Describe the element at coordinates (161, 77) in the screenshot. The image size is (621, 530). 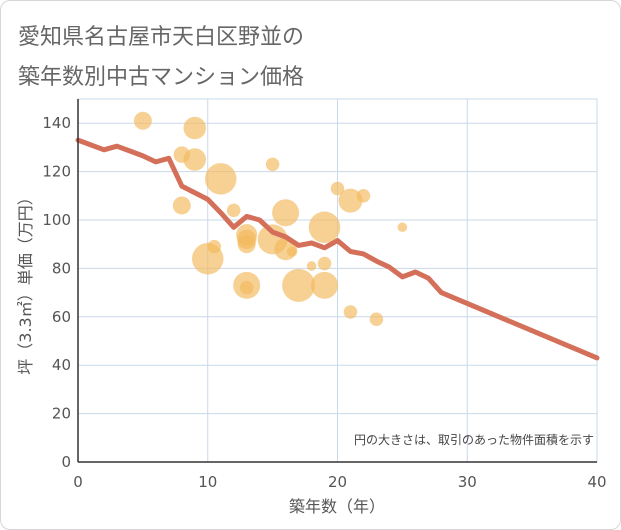
I see `chart-title-line-2: 築年数別中古マンション価格` at that location.